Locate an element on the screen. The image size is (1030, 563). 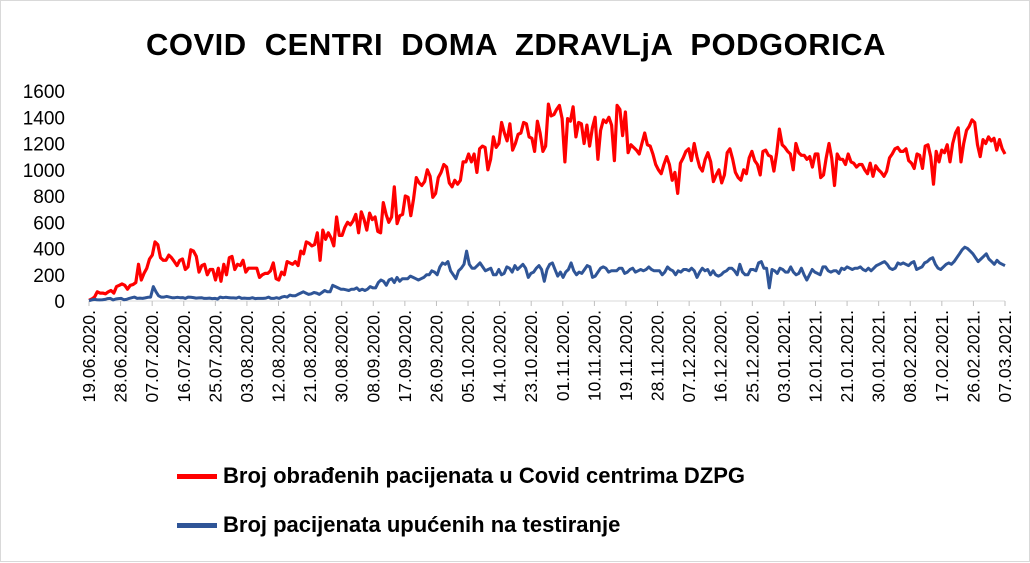
x-tick-label: 21.01.2021. is located at coordinates (847, 356).